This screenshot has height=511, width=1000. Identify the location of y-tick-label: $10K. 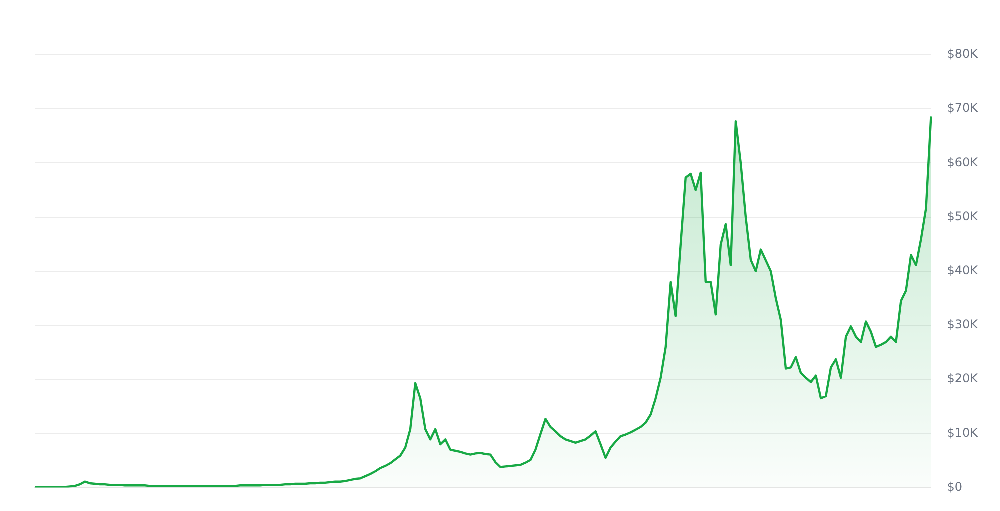
(963, 433).